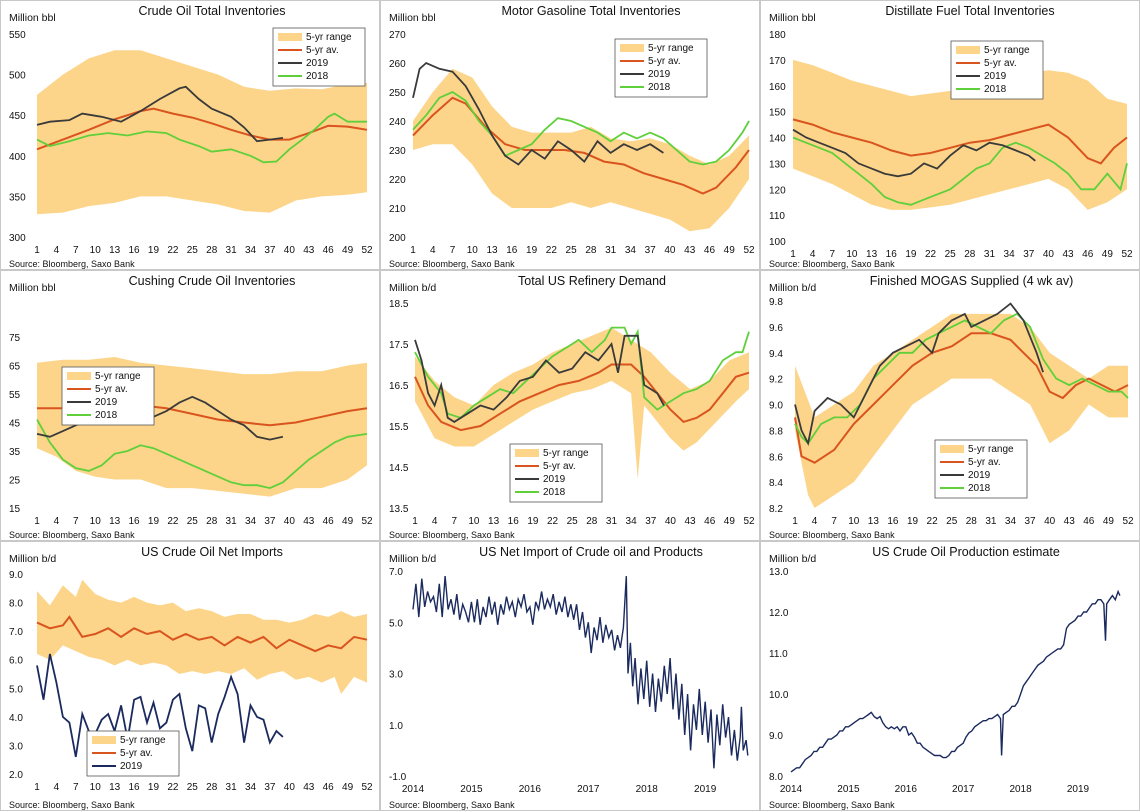 The height and width of the screenshot is (812, 1140). I want to click on y-tick-label: 230, so click(397, 151).